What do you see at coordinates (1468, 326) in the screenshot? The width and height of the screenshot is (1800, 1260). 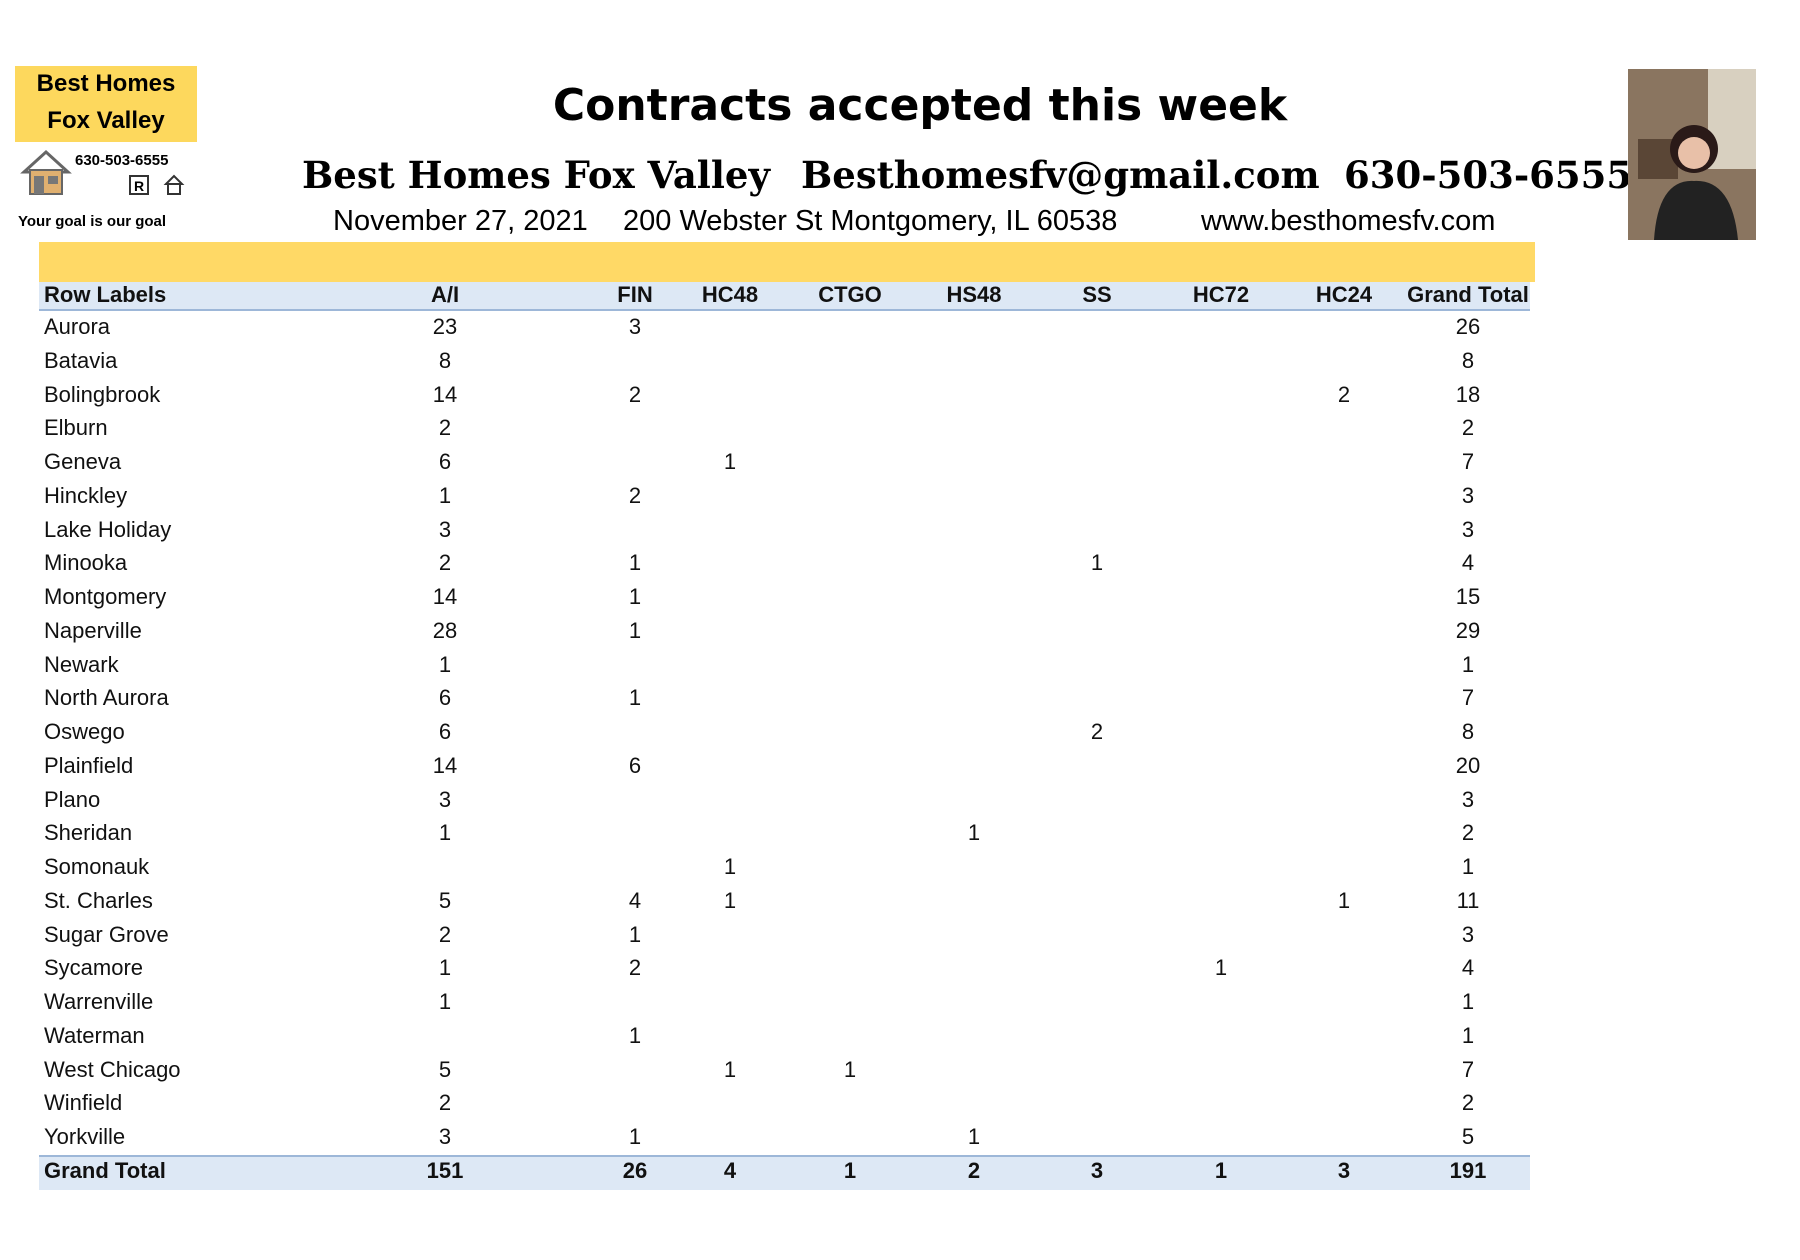 I see `cell: 26` at bounding box center [1468, 326].